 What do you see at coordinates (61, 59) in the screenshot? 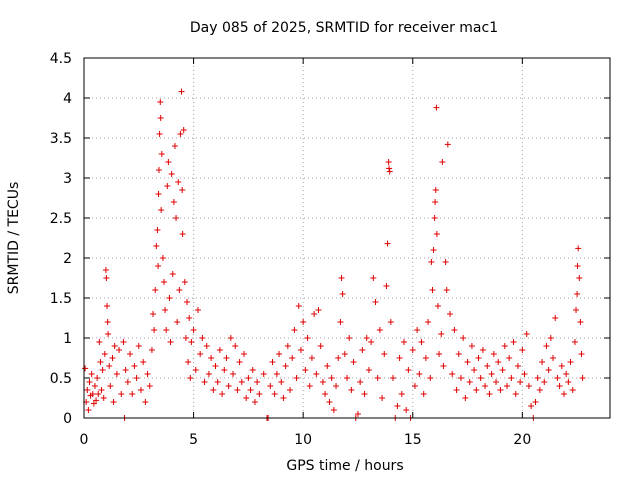
I see `y-tick-label: 4.5` at bounding box center [61, 59].